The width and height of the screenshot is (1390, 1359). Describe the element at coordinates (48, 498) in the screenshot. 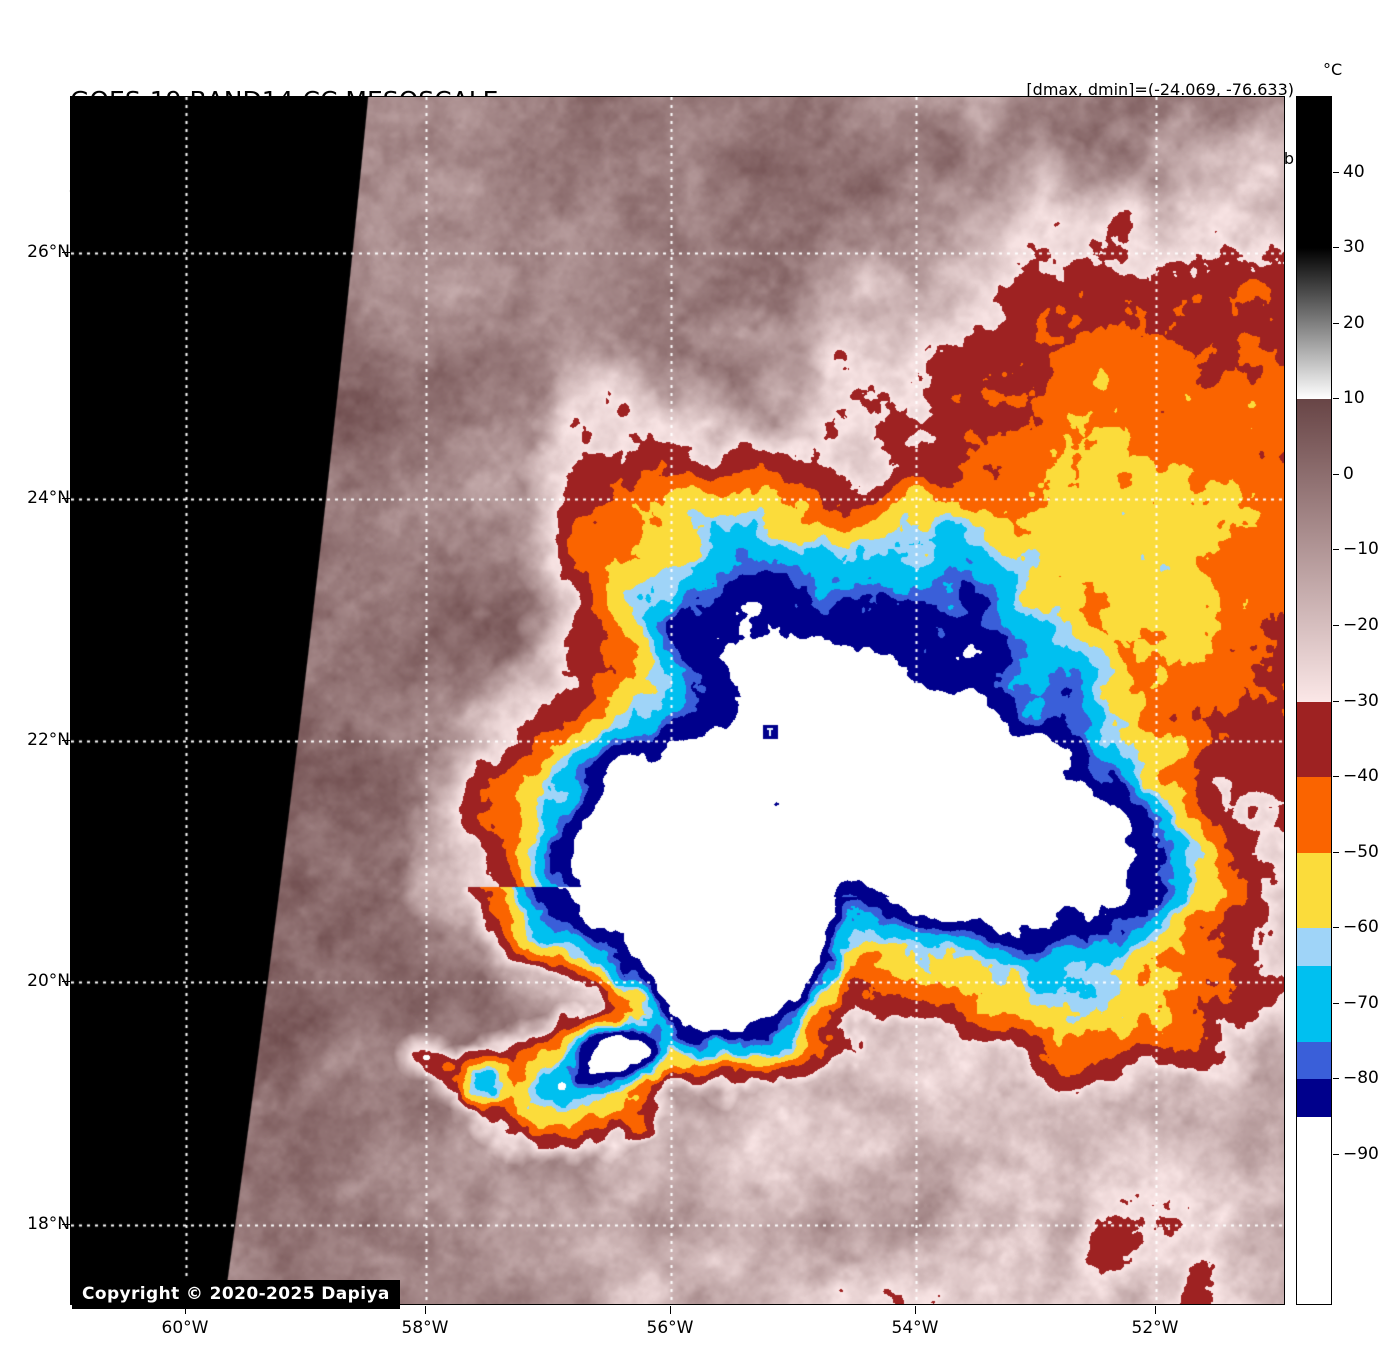

I see `lat-label-24: 24°N` at that location.